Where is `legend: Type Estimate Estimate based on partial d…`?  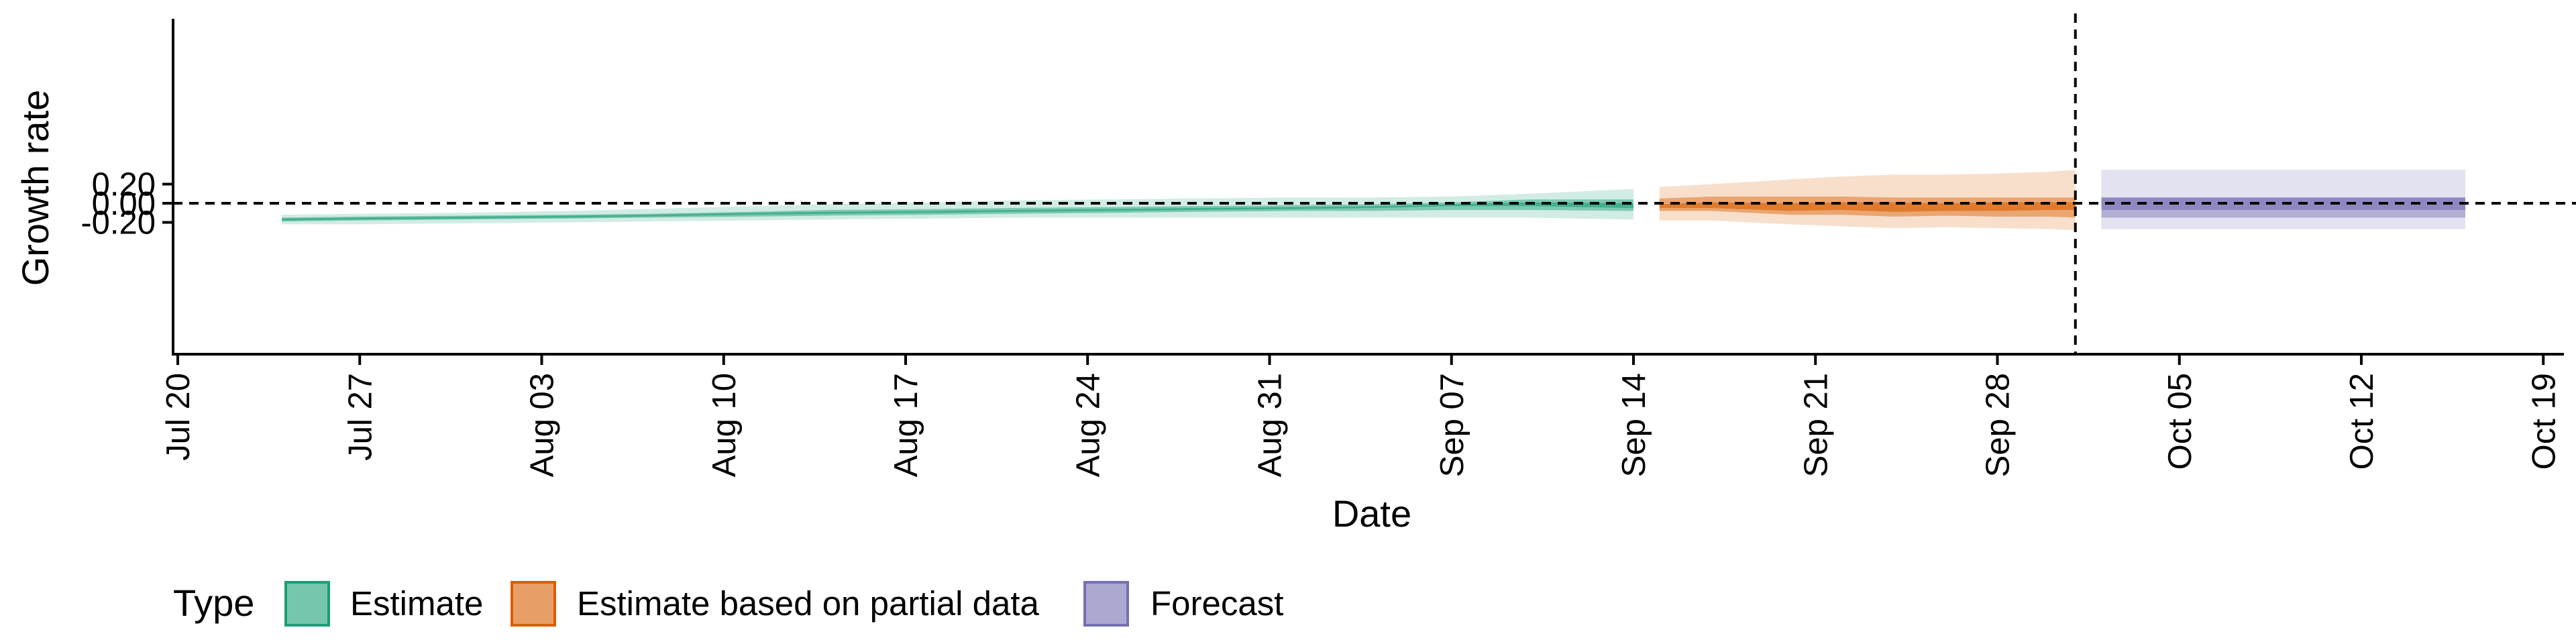 legend: Type Estimate Estimate based on partial d… is located at coordinates (728, 604).